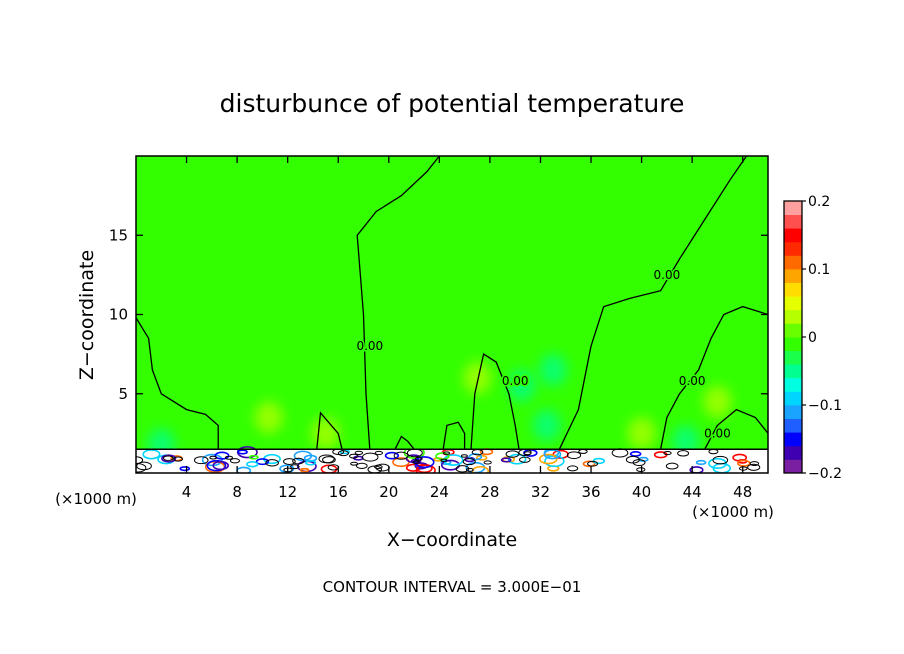 The image size is (904, 654). I want to click on x-tick-label: 40, so click(641, 492).